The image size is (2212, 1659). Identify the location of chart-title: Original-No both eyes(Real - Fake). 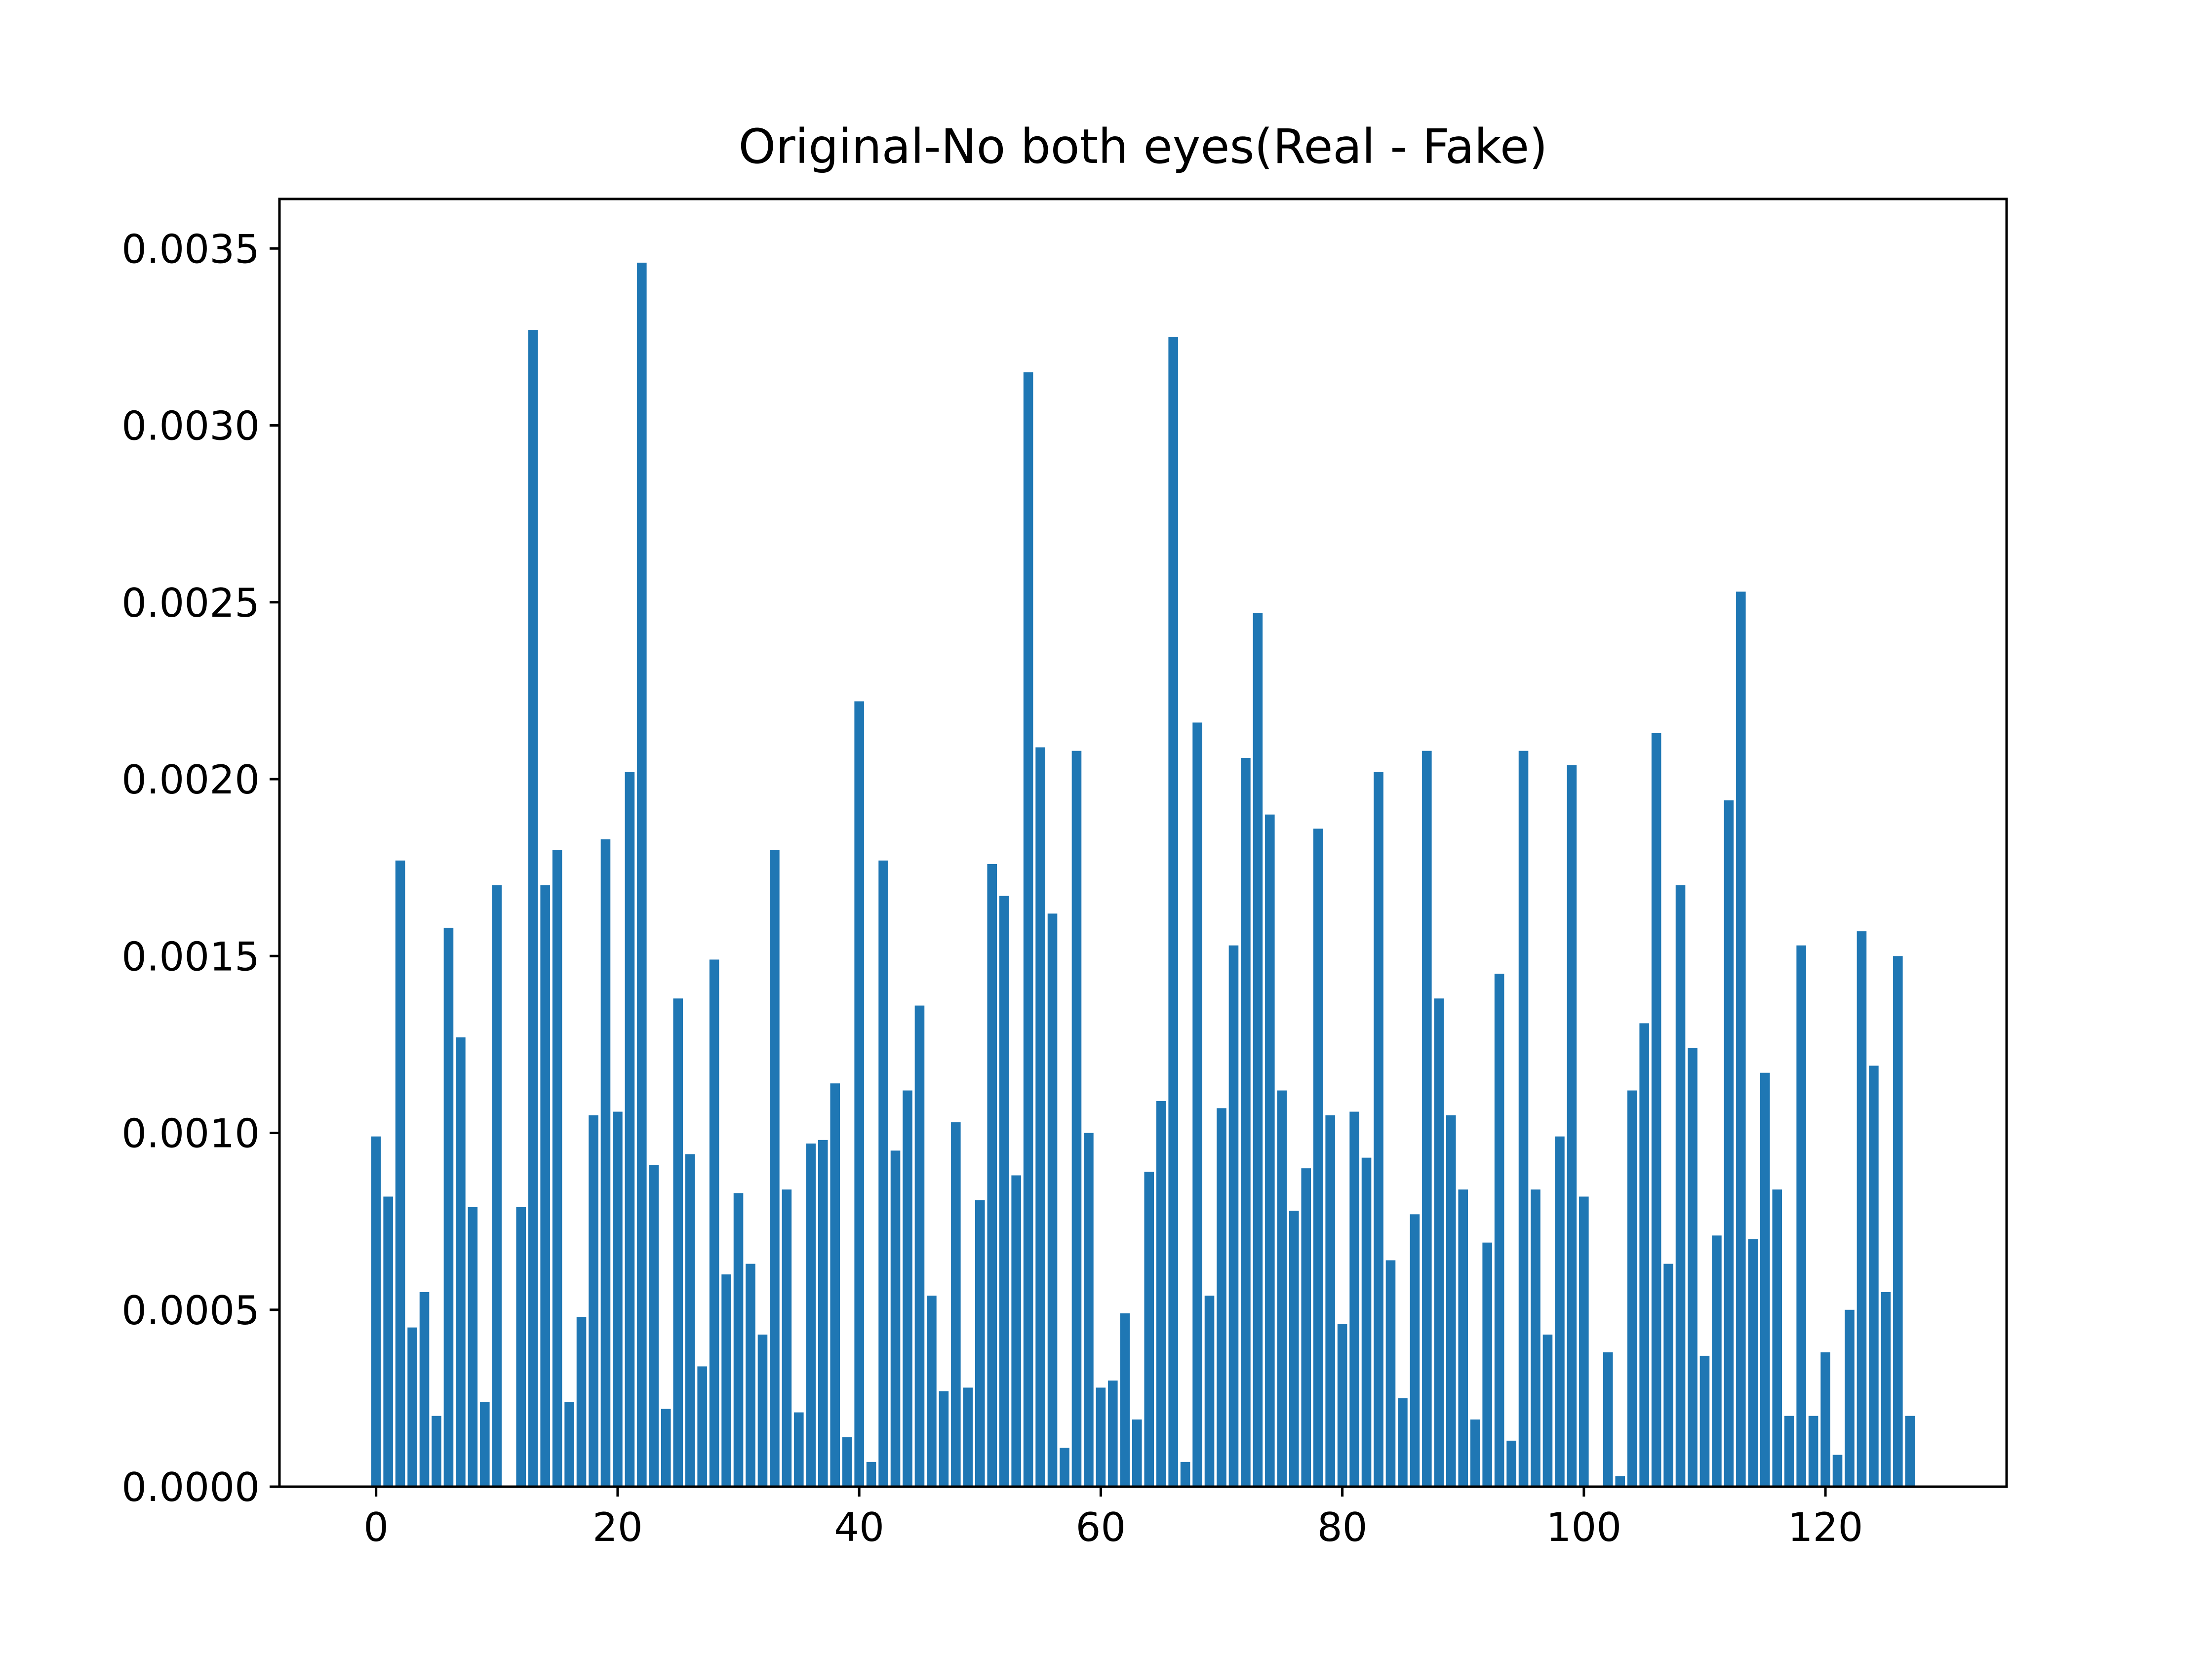
(1143, 147).